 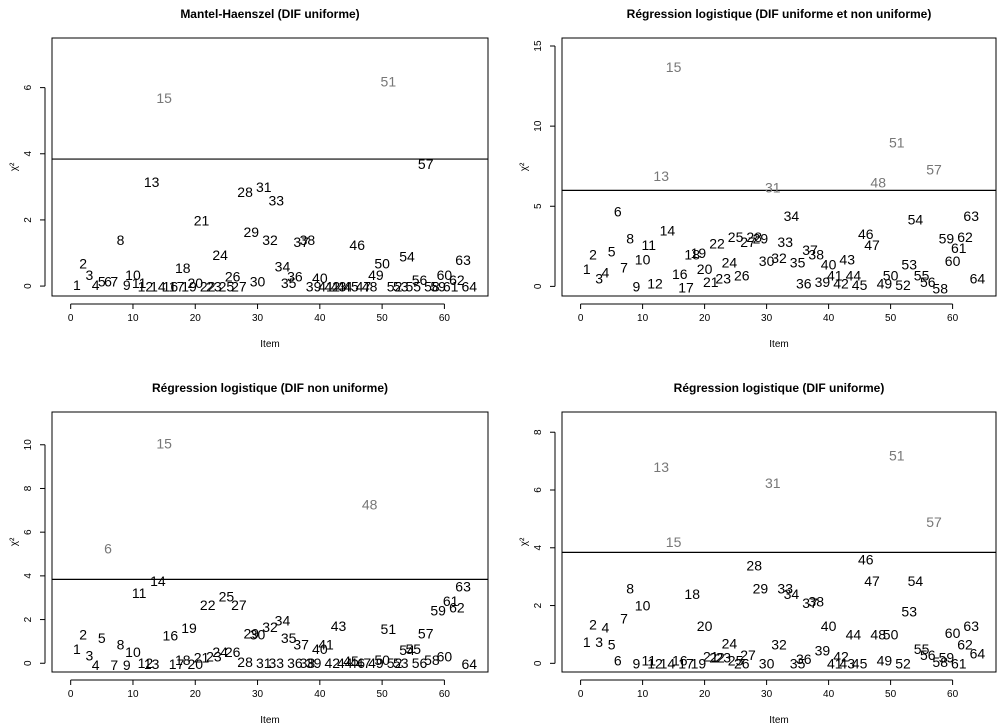 I want to click on data-point-item-38: 38, so click(x=816, y=255).